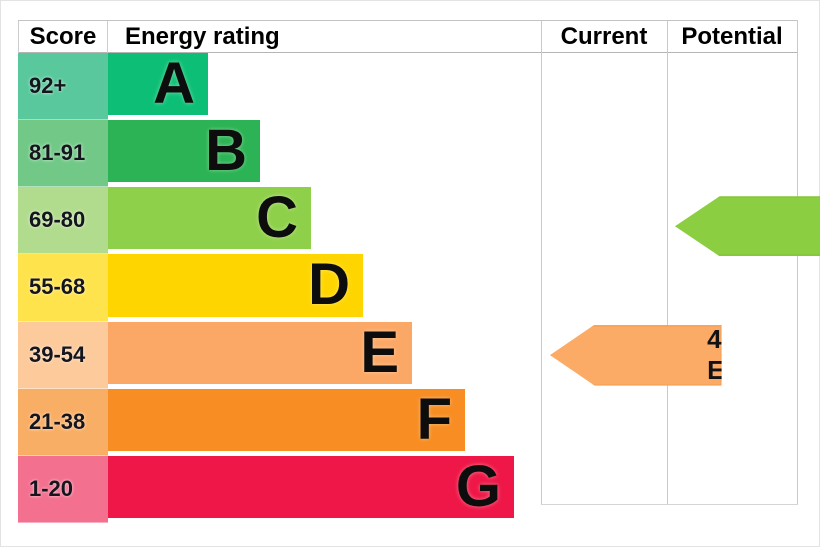  Describe the element at coordinates (279, 87) in the screenshot. I see `rating-row-a: 92+ A` at that location.